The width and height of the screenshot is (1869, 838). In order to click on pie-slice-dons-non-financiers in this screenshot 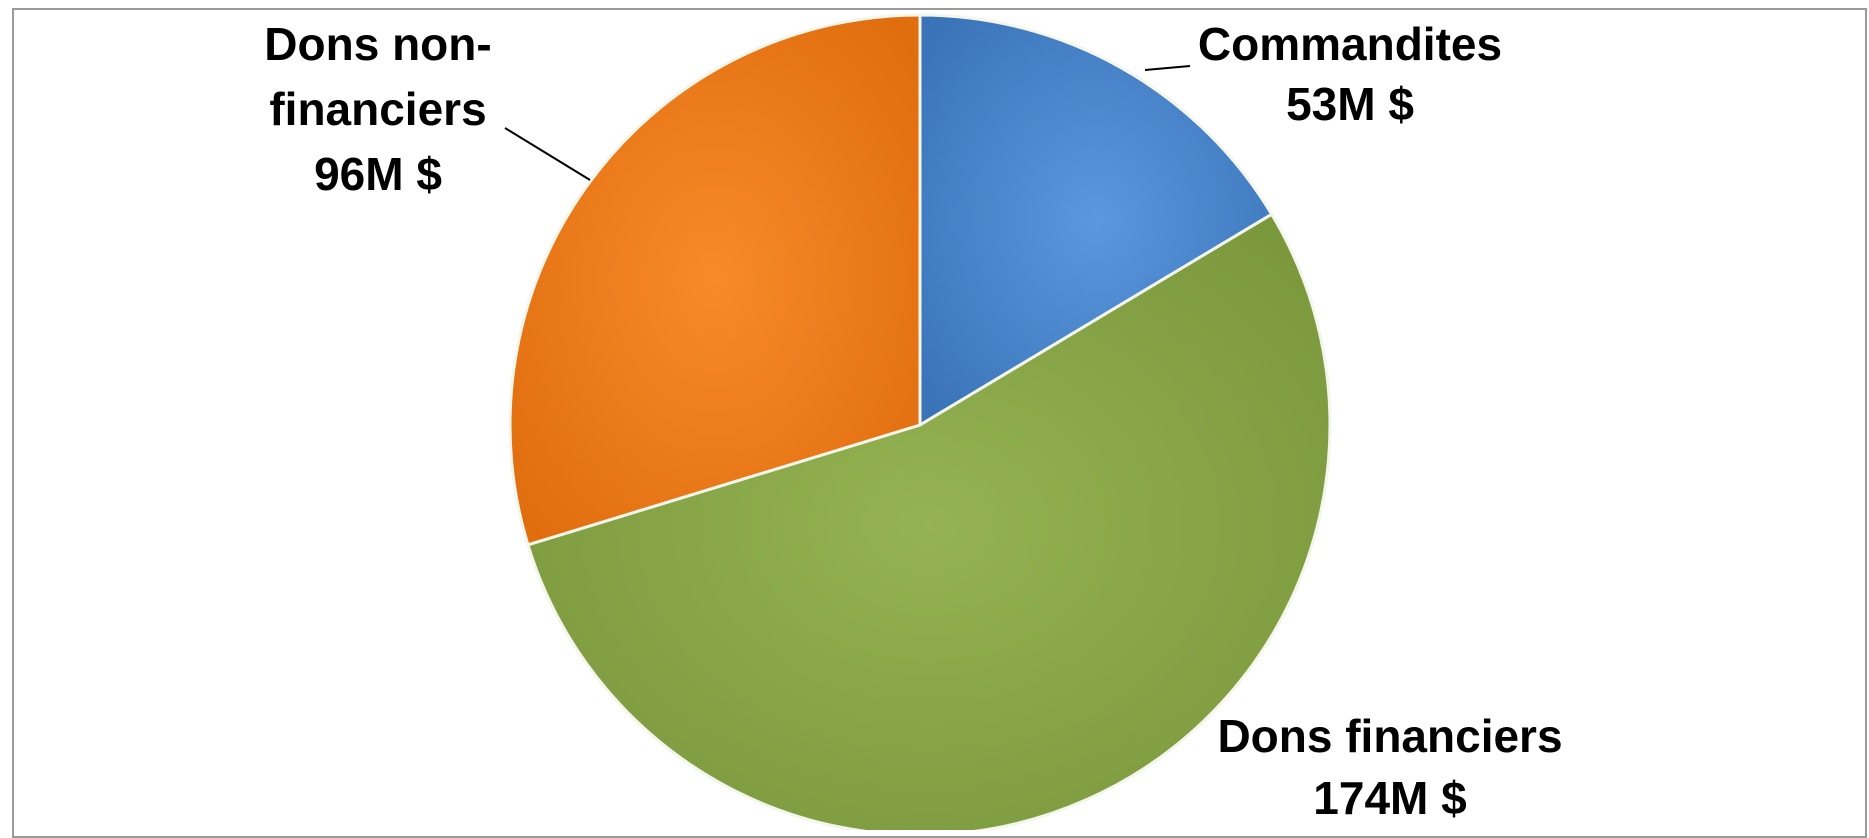, I will do `click(715, 280)`.